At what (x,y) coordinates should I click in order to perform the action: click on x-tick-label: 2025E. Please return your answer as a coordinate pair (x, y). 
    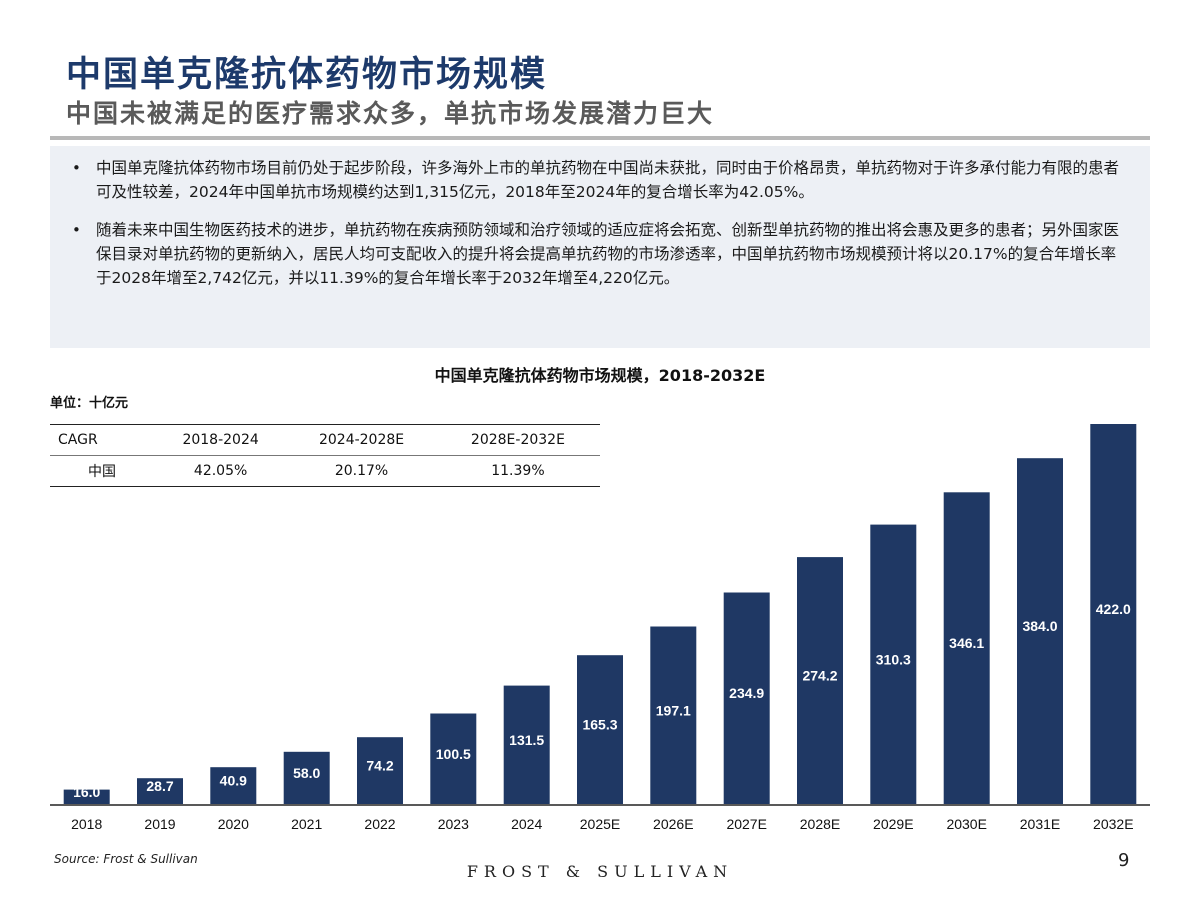
    Looking at the image, I should click on (600, 824).